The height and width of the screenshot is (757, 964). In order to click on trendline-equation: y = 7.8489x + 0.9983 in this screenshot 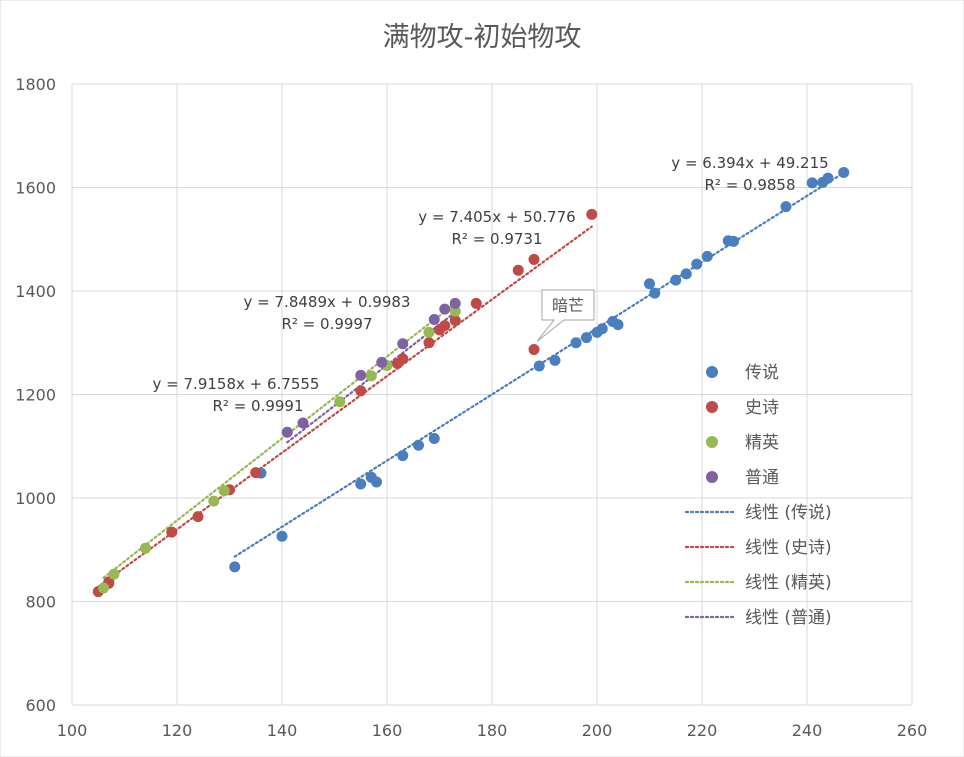, I will do `click(327, 302)`.